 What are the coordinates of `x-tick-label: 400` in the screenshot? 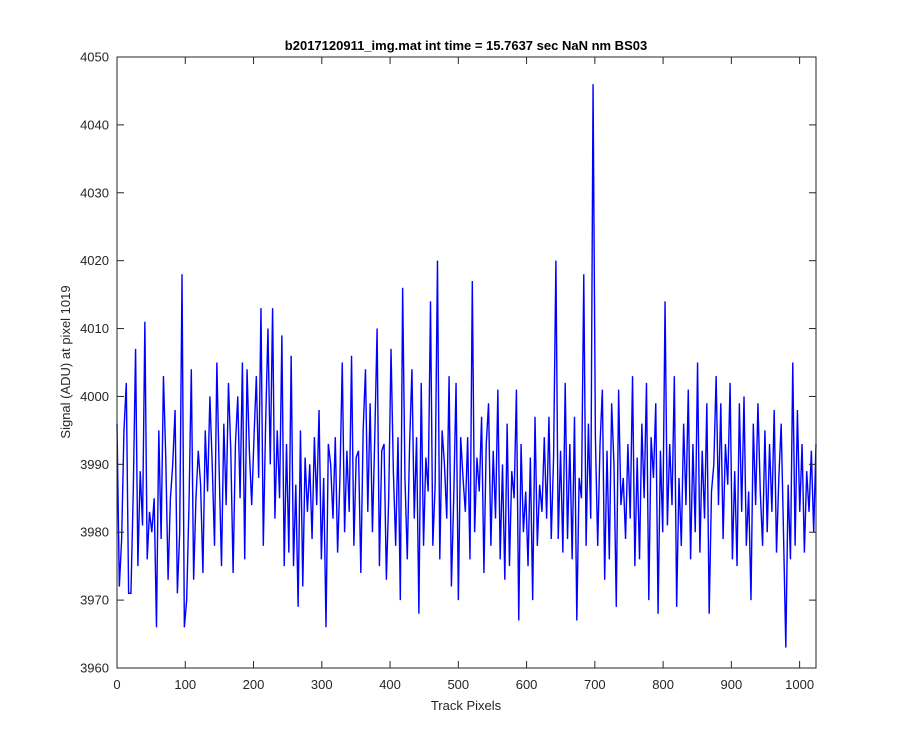 It's located at (390, 684).